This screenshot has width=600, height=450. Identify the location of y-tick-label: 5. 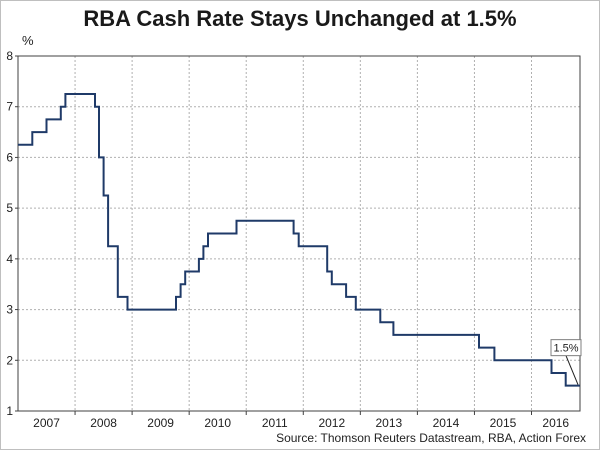
(9, 208).